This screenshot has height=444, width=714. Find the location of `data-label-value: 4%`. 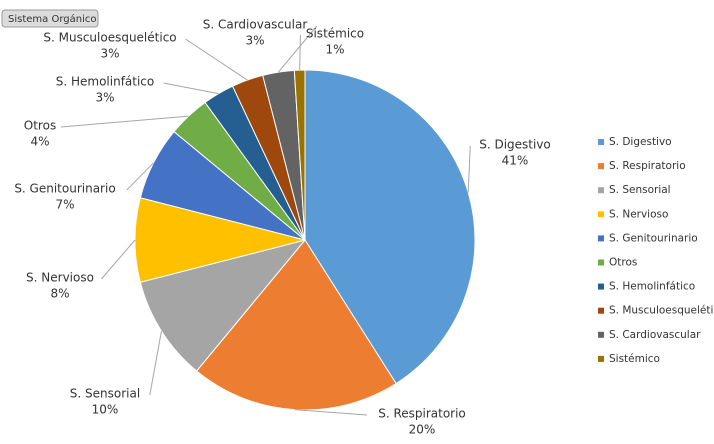

data-label-value: 4% is located at coordinates (39, 142).